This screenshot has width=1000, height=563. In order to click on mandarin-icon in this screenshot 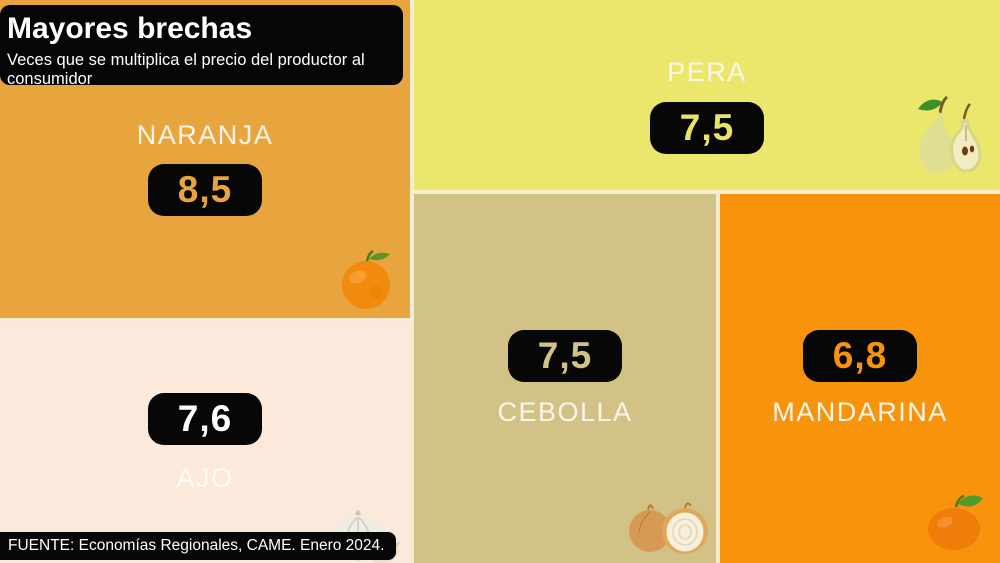, I will do `click(955, 522)`.